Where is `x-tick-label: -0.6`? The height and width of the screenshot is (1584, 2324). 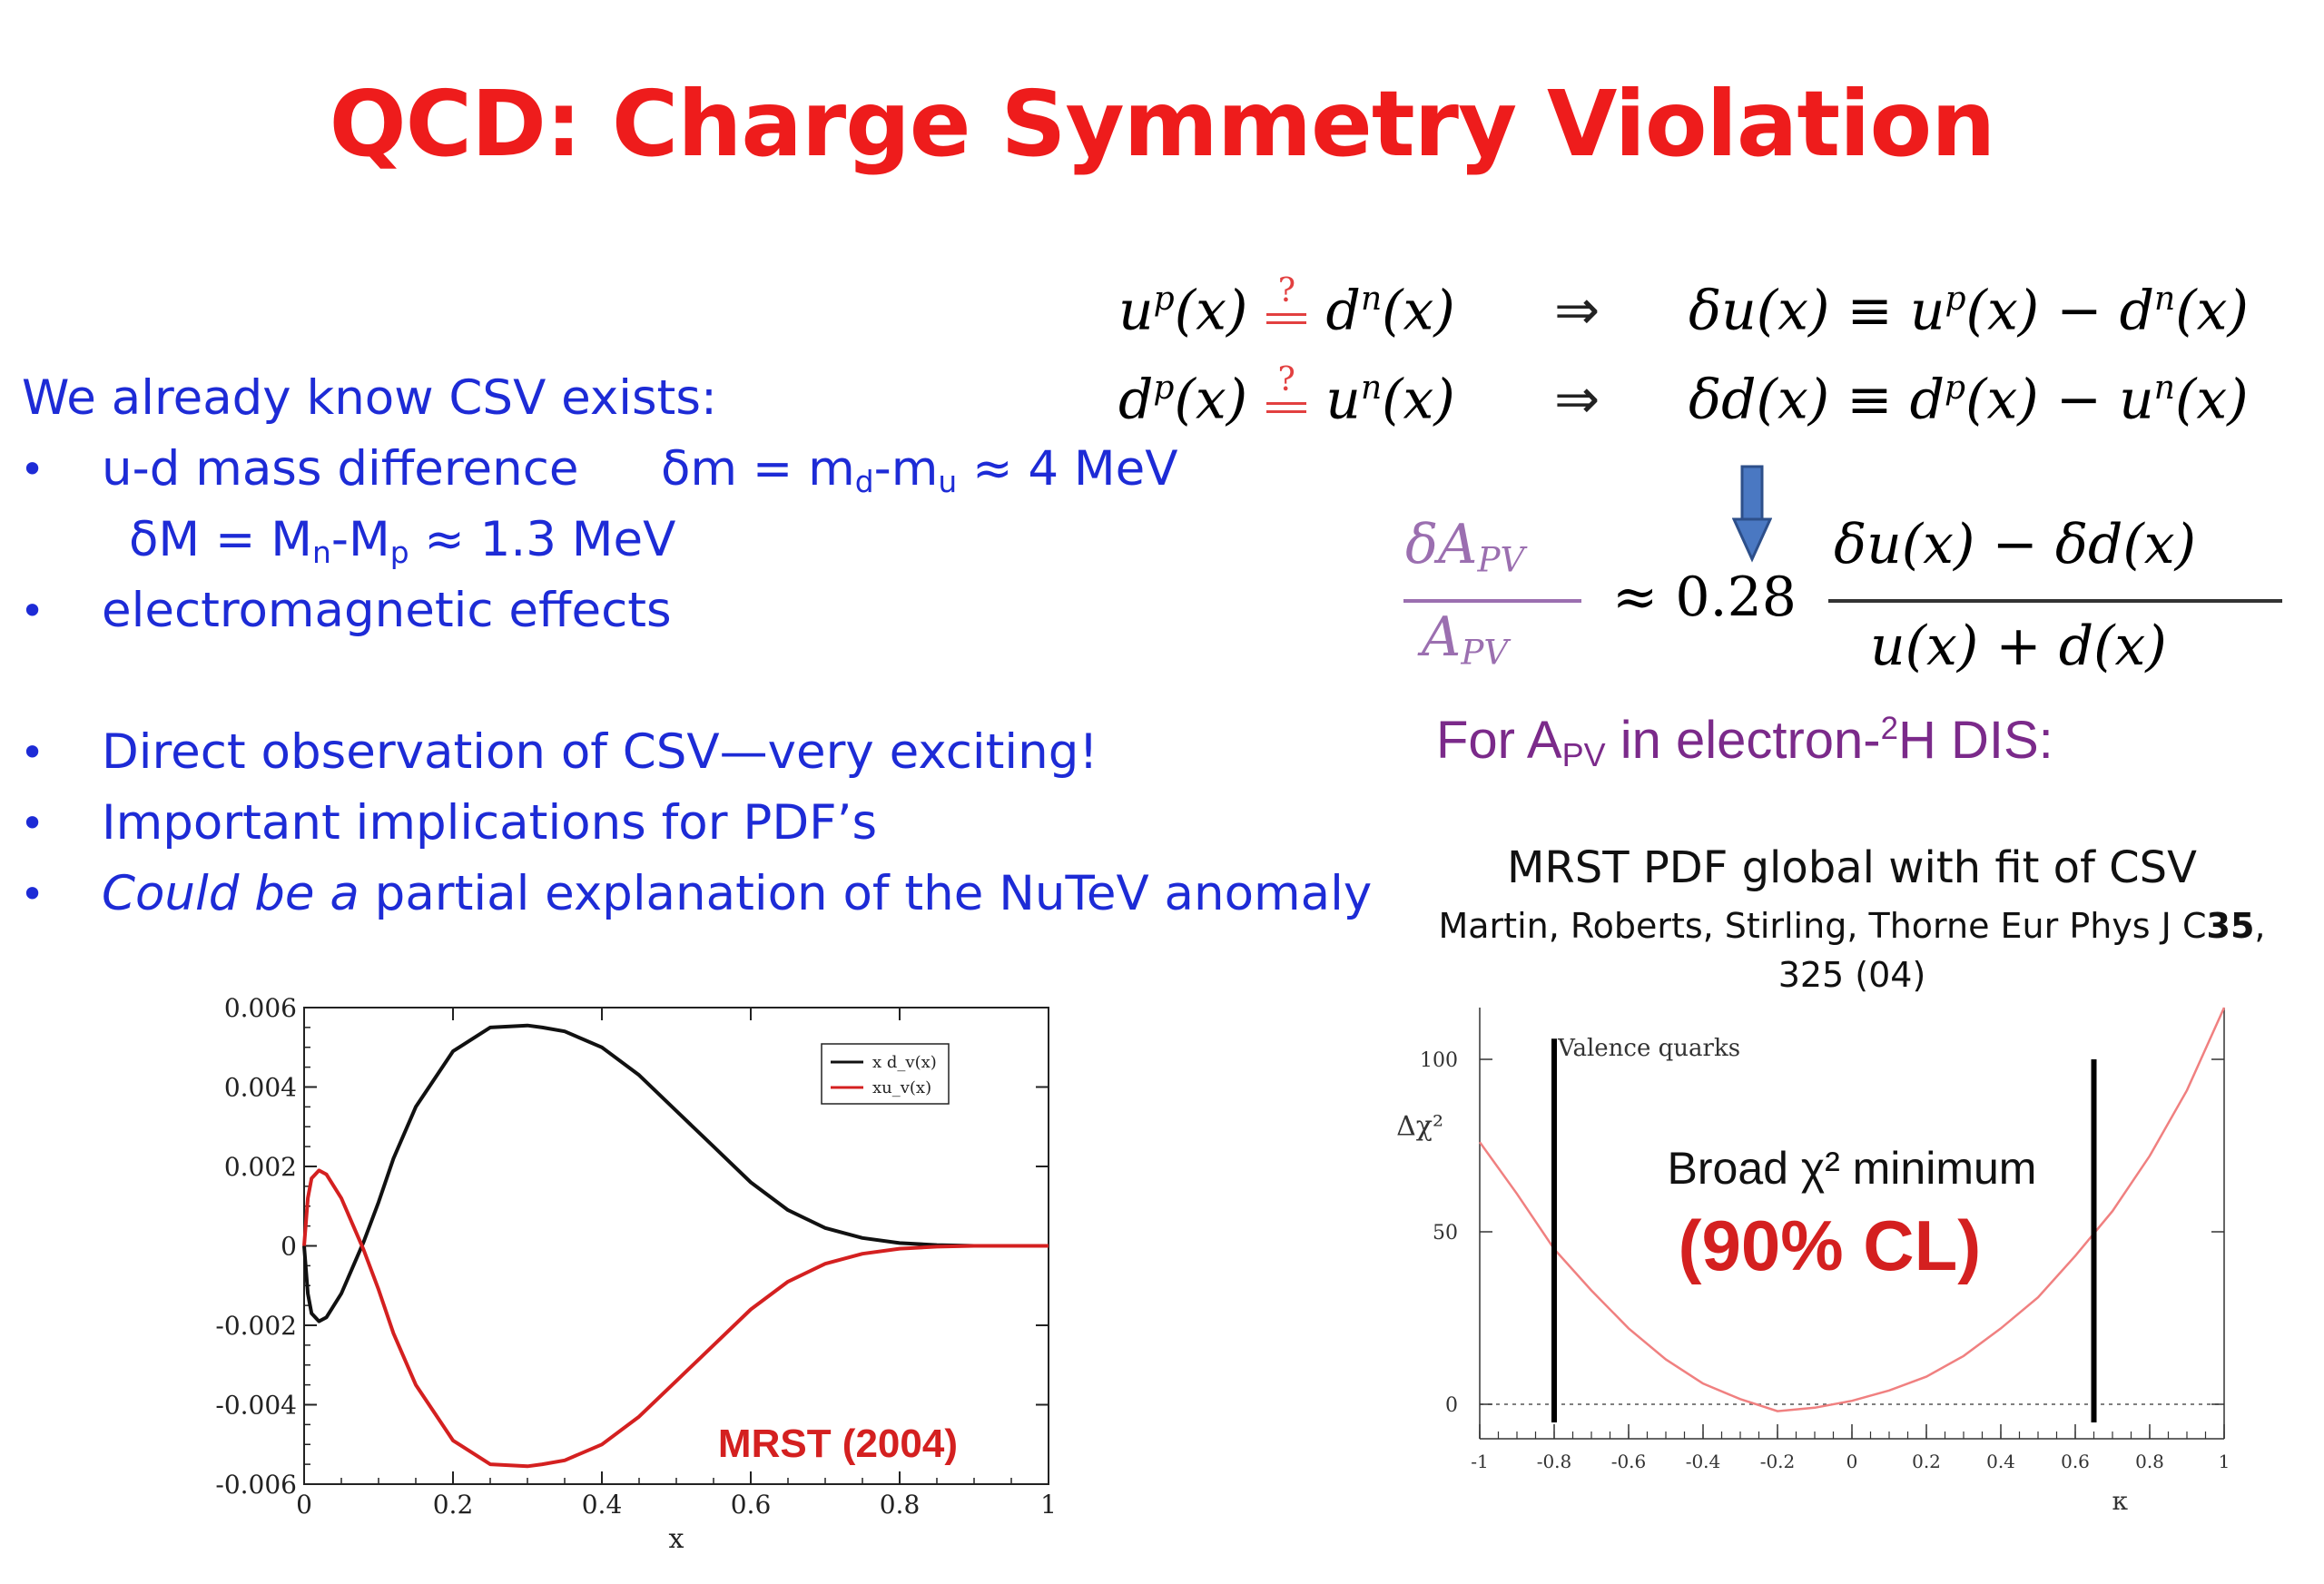 x-tick-label: -0.6 is located at coordinates (1629, 1461).